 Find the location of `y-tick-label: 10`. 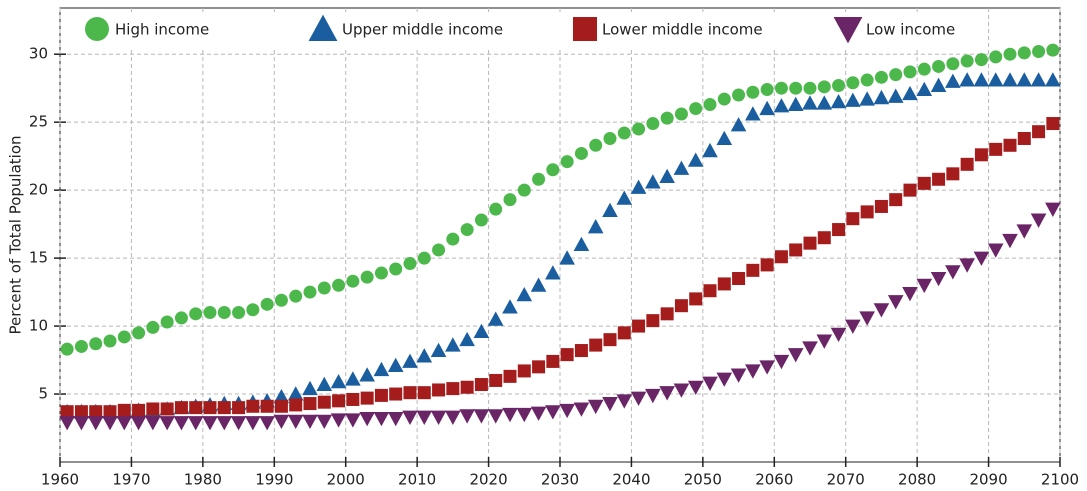

y-tick-label: 10 is located at coordinates (38, 326).